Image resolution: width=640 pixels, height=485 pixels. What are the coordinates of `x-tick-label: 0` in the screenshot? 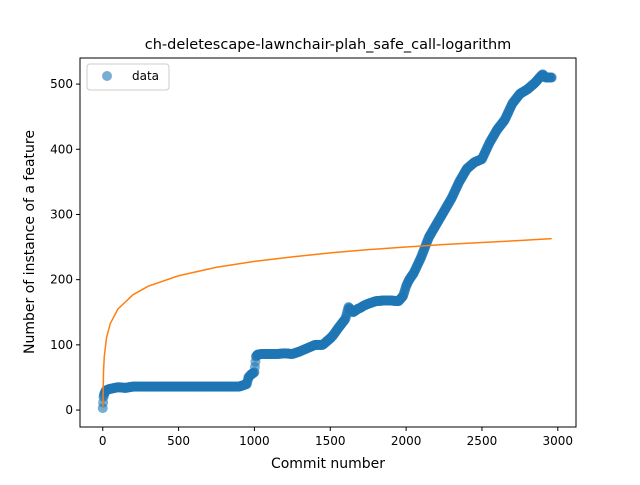 It's located at (103, 441).